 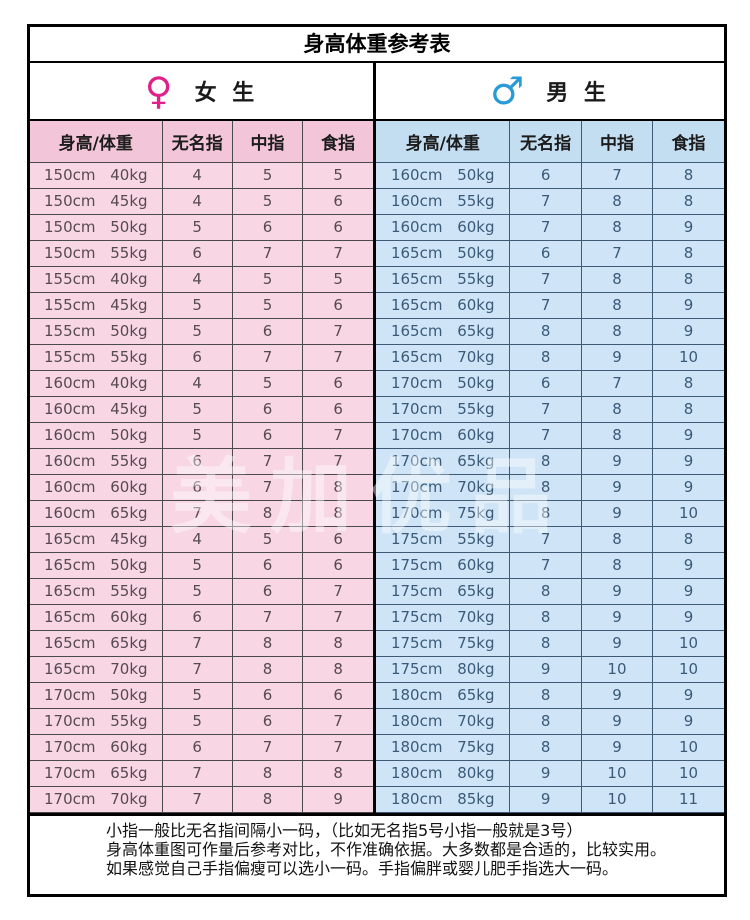 What do you see at coordinates (443, 669) in the screenshot?
I see `height-weight-cell: 175cm 80kg` at bounding box center [443, 669].